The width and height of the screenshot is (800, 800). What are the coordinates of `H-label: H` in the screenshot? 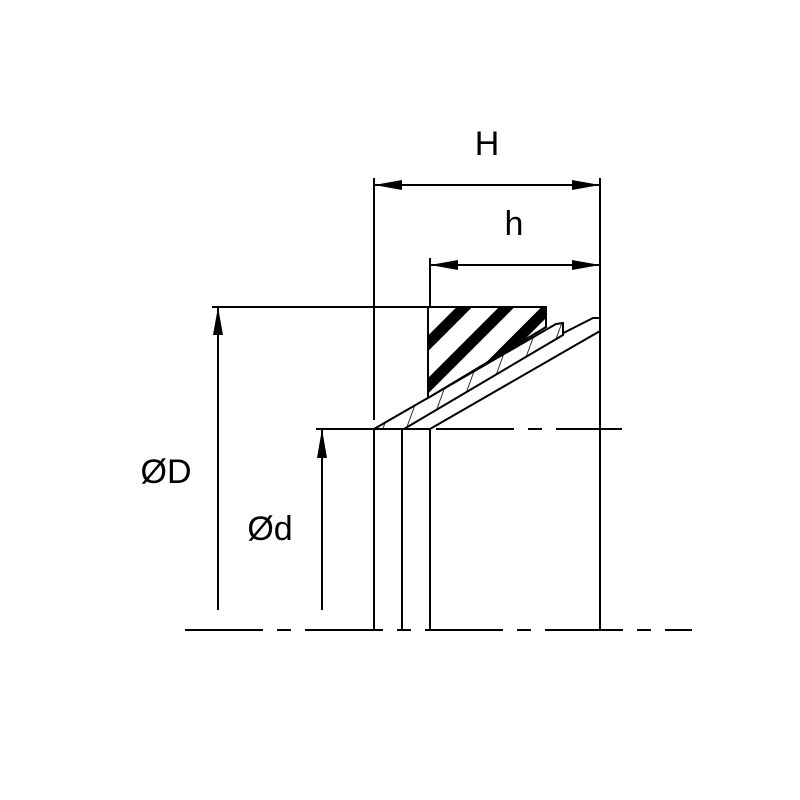 It's located at (487, 144).